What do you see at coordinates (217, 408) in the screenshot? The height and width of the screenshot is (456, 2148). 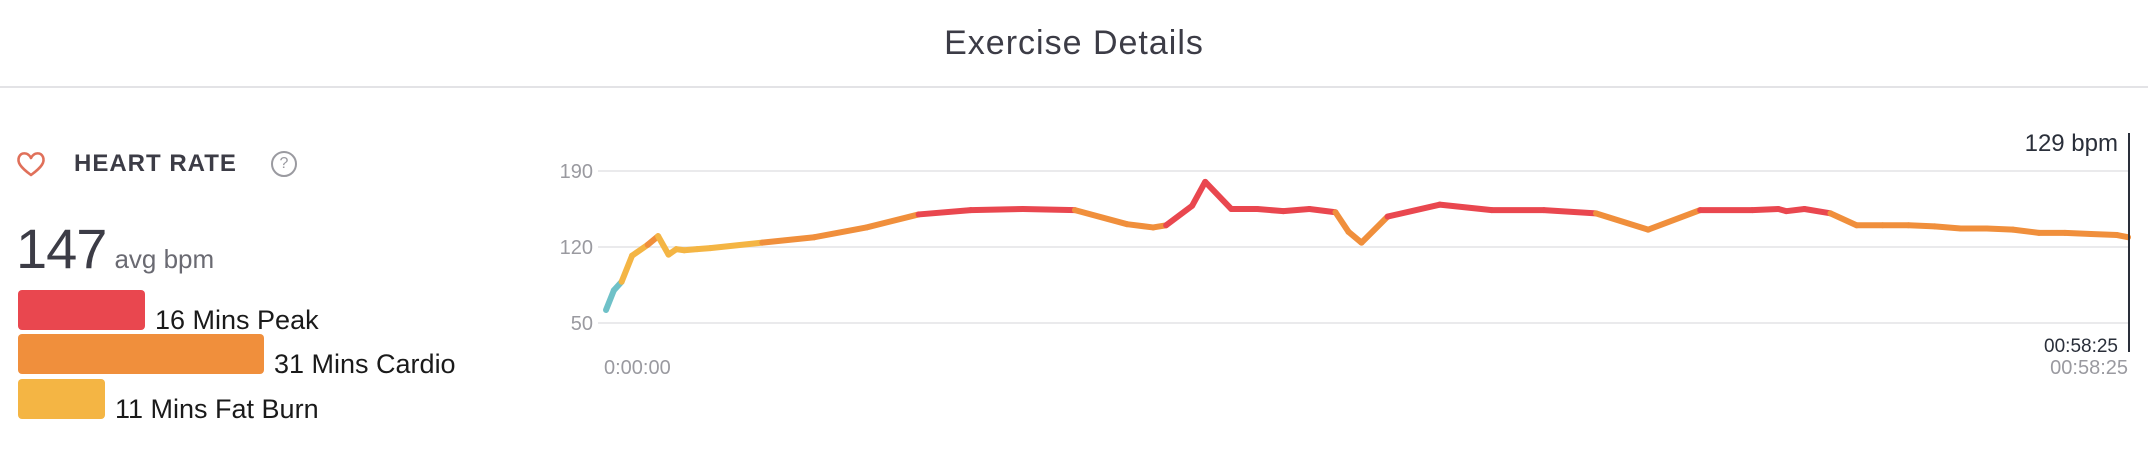 I see `zone-fat-burn-label: 11 Mins Fat Burn` at bounding box center [217, 408].